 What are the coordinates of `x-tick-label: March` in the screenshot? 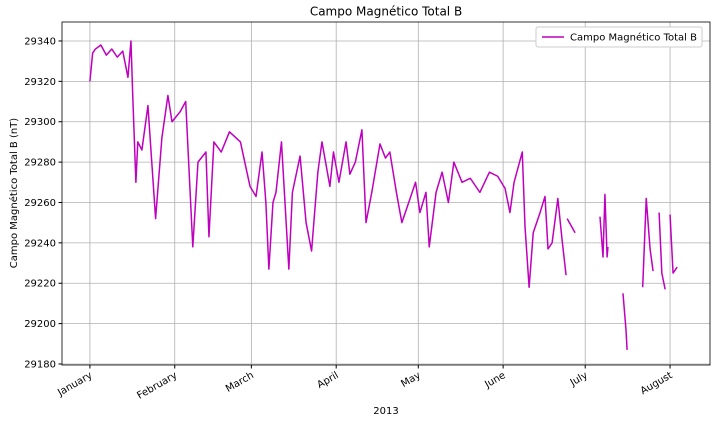 It's located at (240, 382).